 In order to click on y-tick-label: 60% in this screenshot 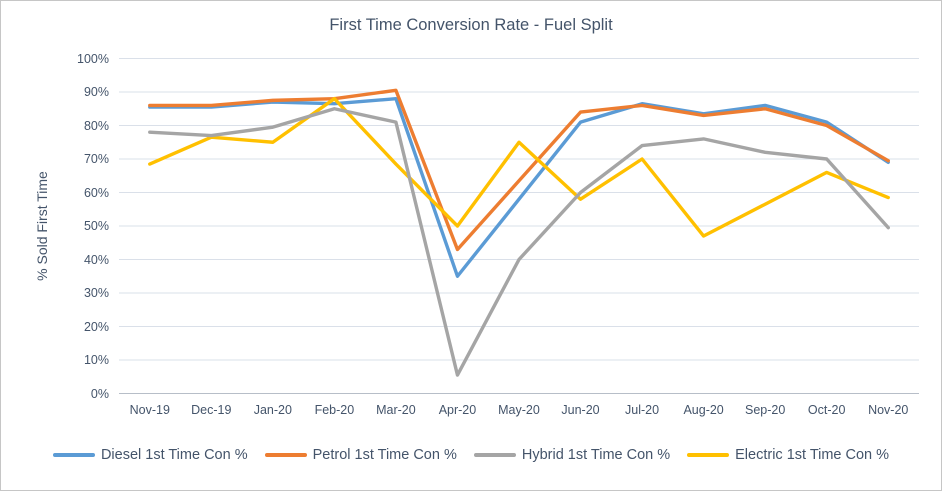, I will do `click(96, 192)`.